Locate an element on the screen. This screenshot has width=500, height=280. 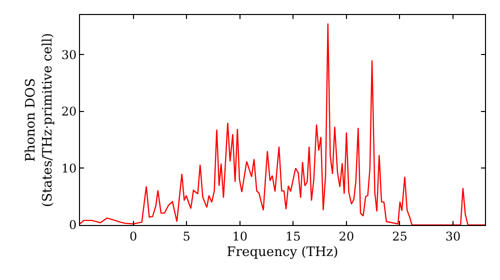
y-tick-label: 10 is located at coordinates (69, 168).